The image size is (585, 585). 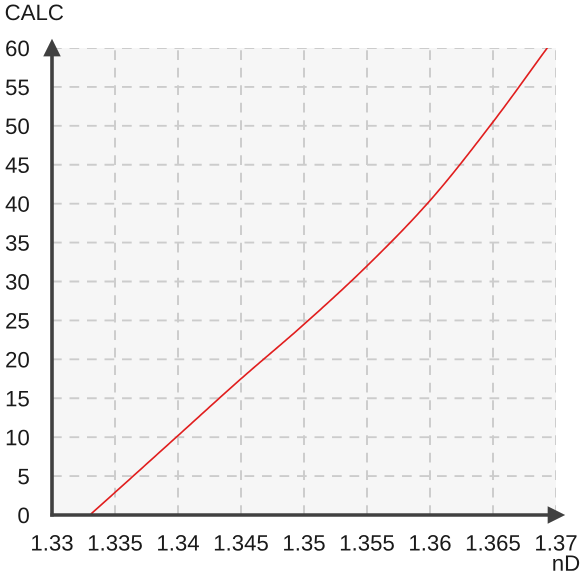 What do you see at coordinates (178, 543) in the screenshot?
I see `x-tick-label: 1.34` at bounding box center [178, 543].